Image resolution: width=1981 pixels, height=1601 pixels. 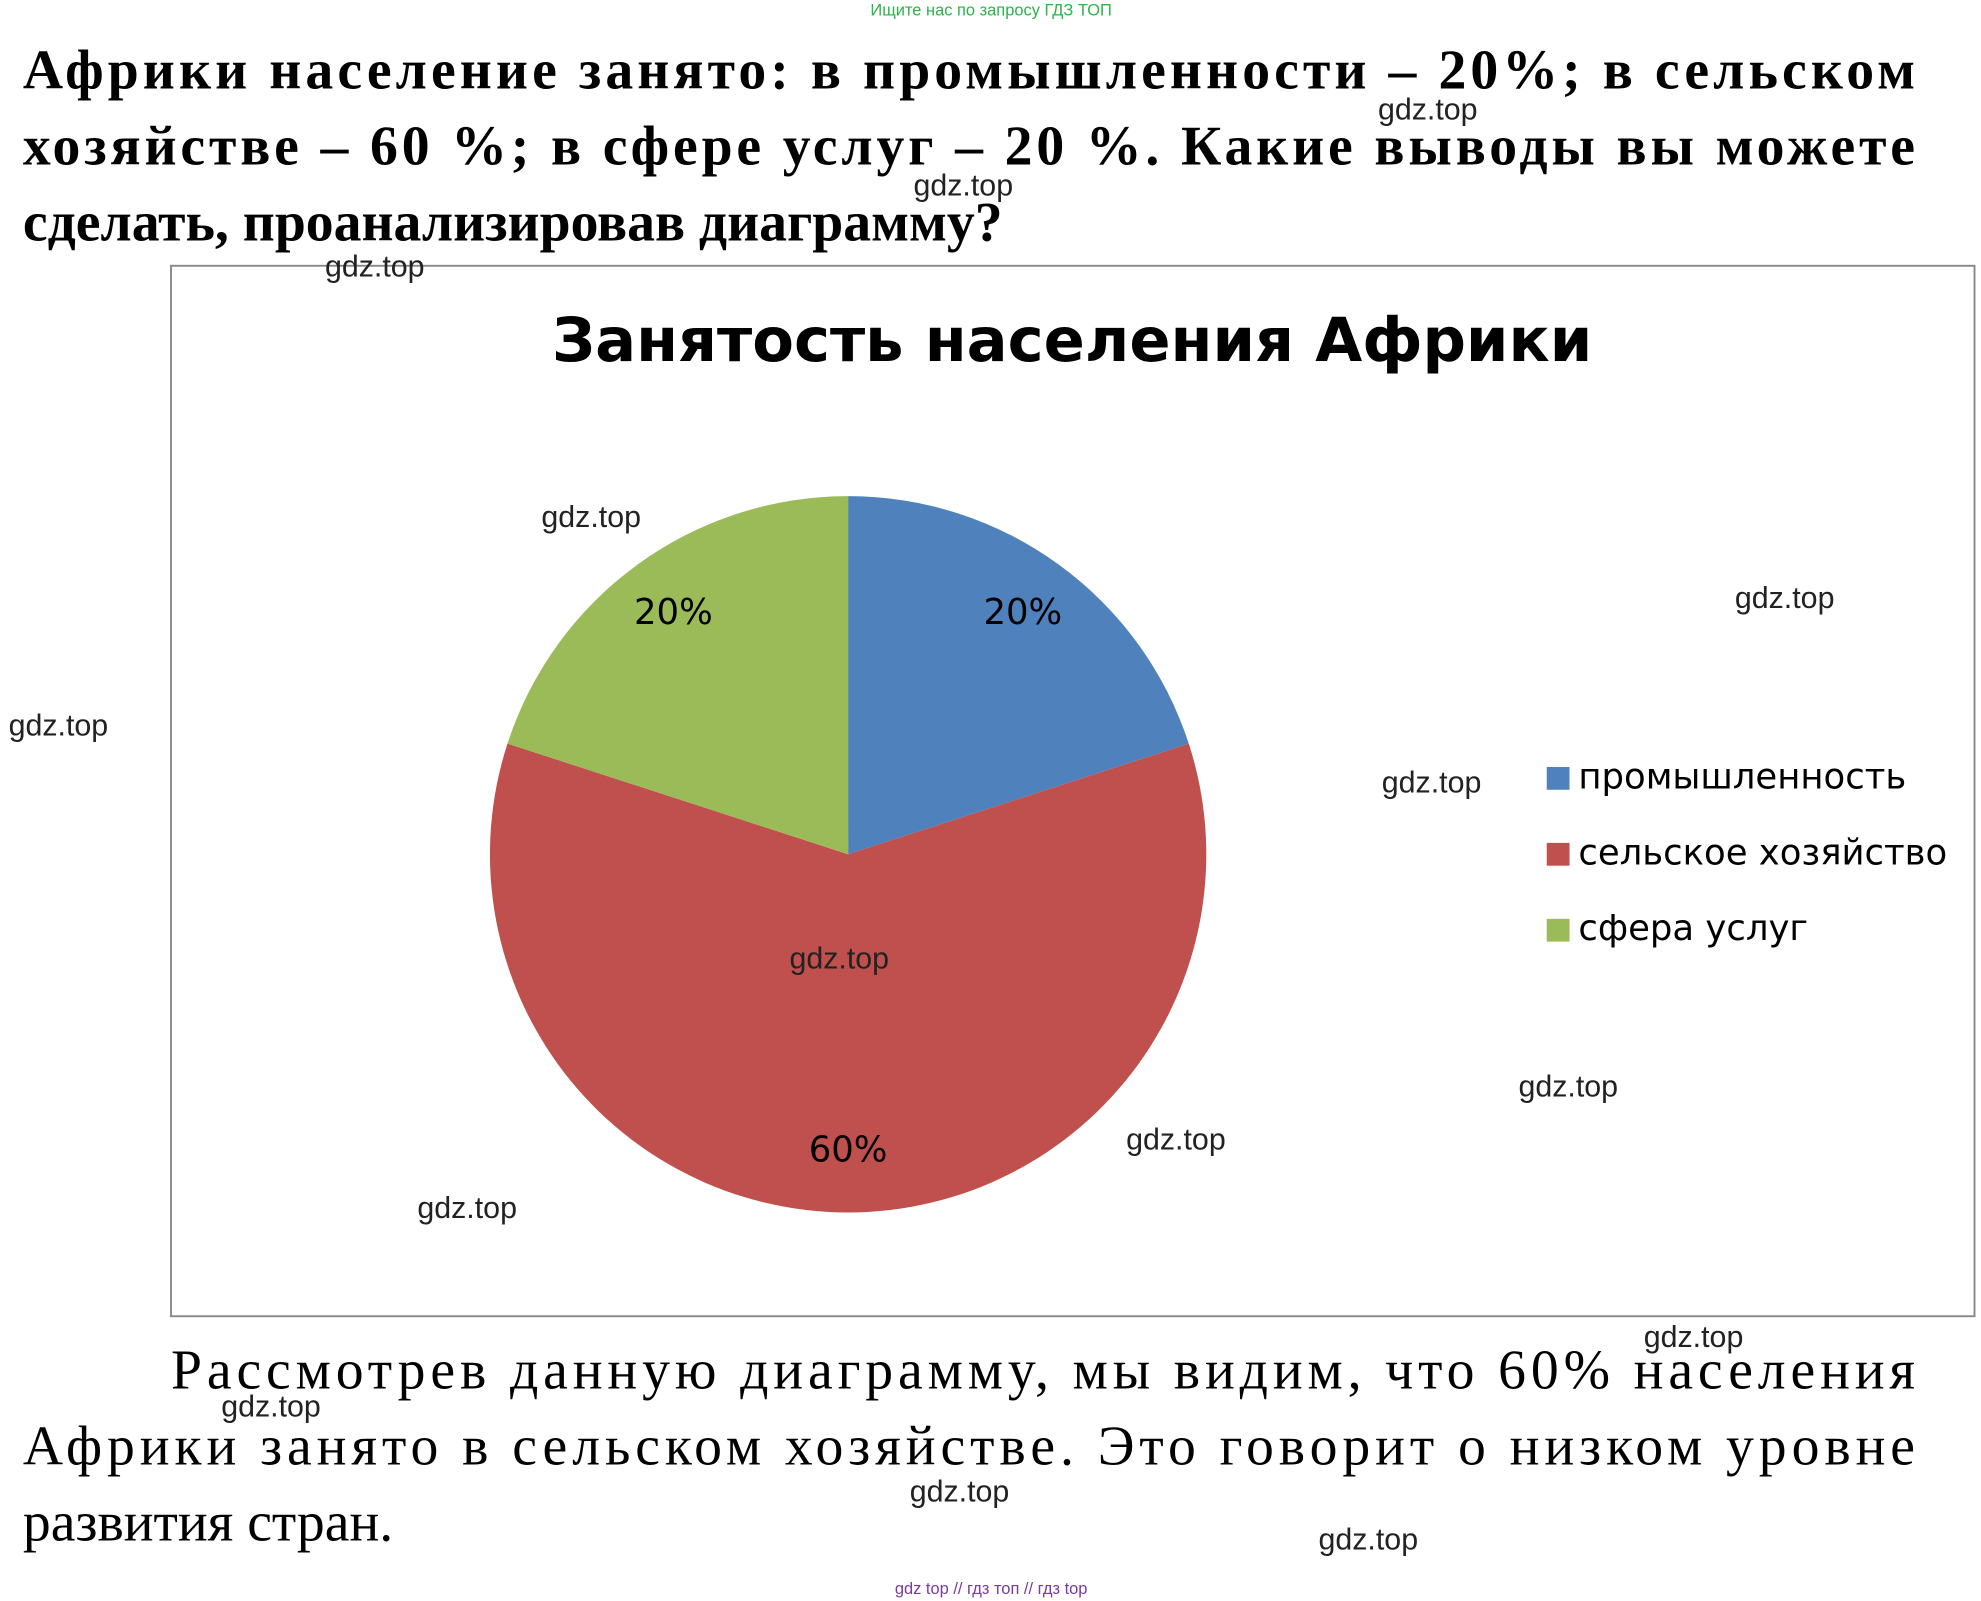 What do you see at coordinates (1762, 852) in the screenshot?
I see `legend-label: сельское хозяйство` at bounding box center [1762, 852].